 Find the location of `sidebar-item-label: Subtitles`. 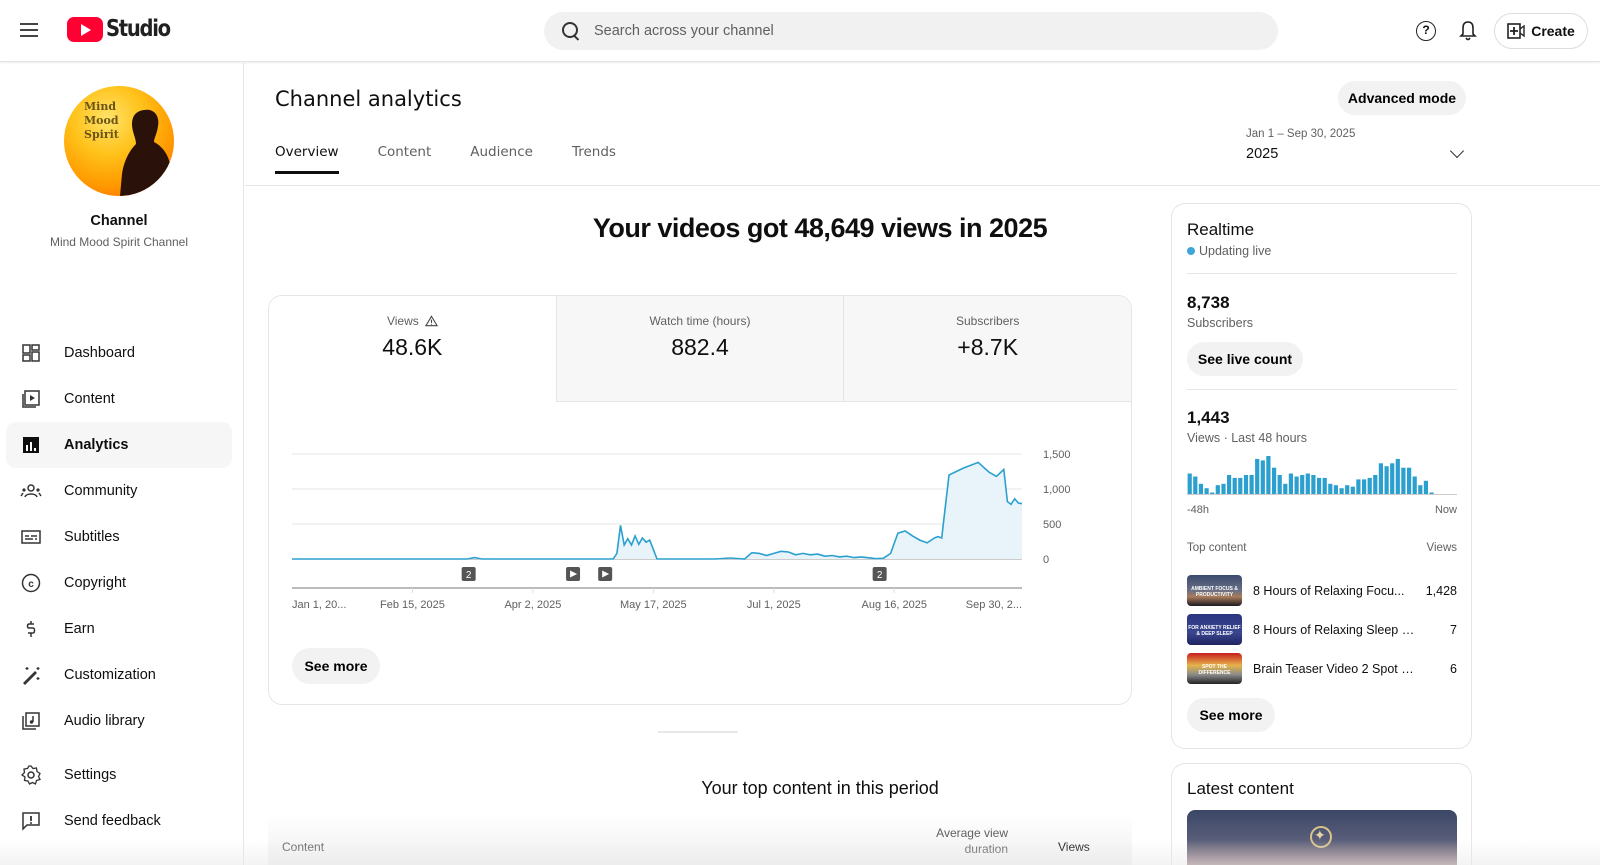

sidebar-item-label: Subtitles is located at coordinates (92, 537).